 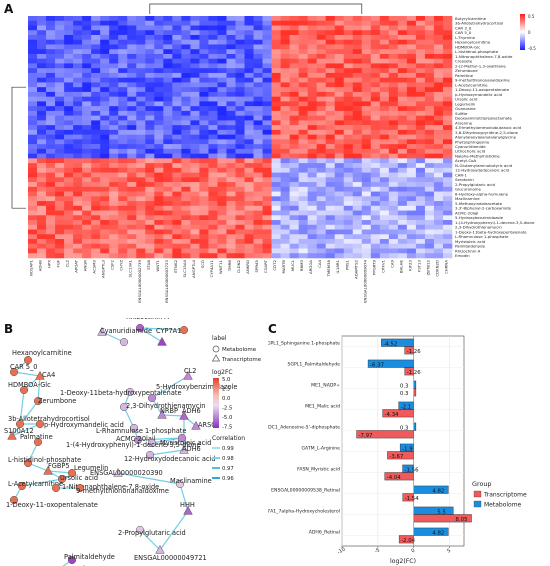 What do you see at coordinates (148, 265) in the screenshot?
I see `column-label: STAB` at bounding box center [148, 265].